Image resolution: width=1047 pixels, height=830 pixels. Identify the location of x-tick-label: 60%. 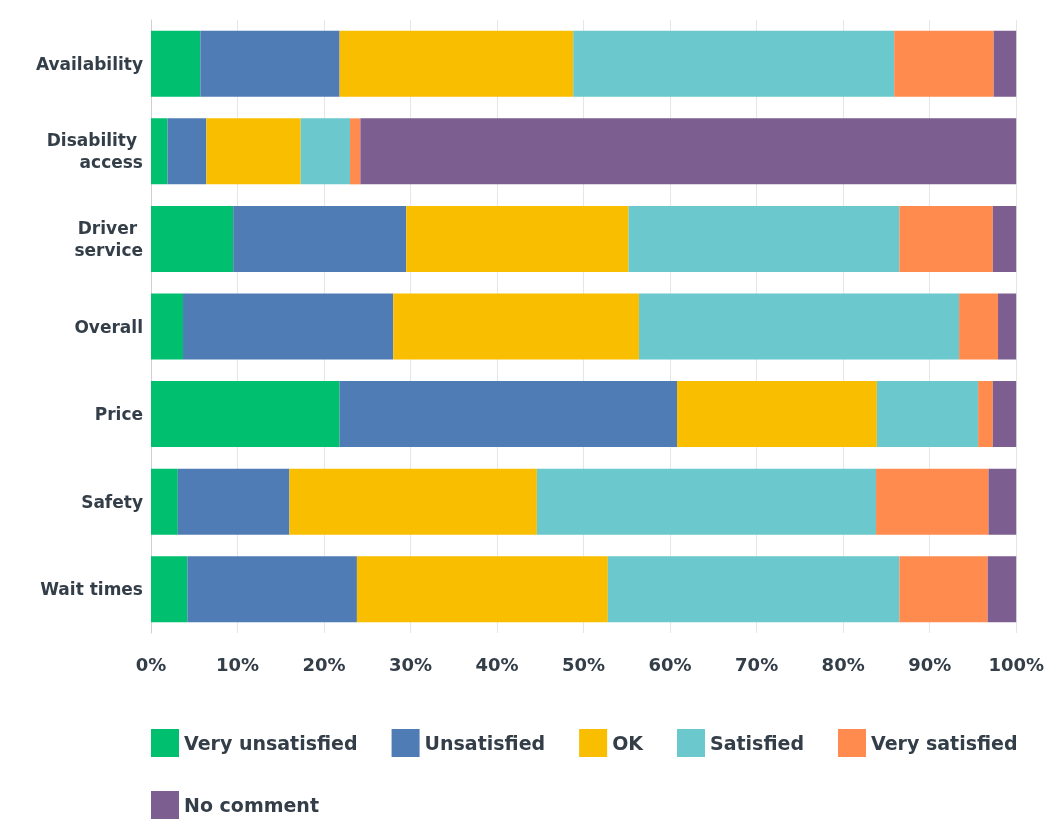
(670, 664).